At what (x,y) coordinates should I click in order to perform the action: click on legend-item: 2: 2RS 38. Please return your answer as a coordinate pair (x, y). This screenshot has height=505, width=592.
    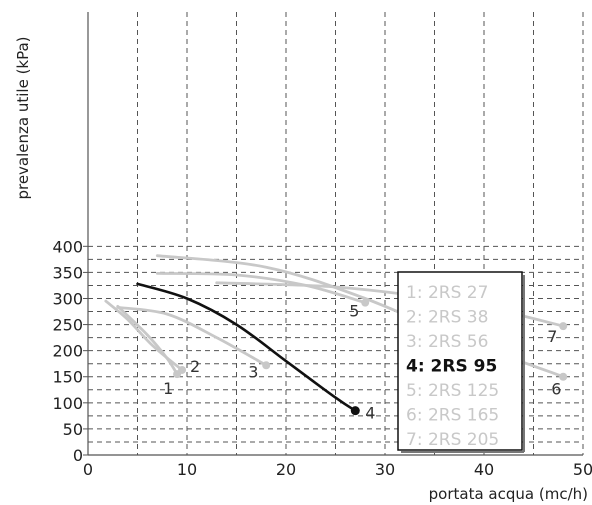
    Looking at the image, I should click on (447, 318).